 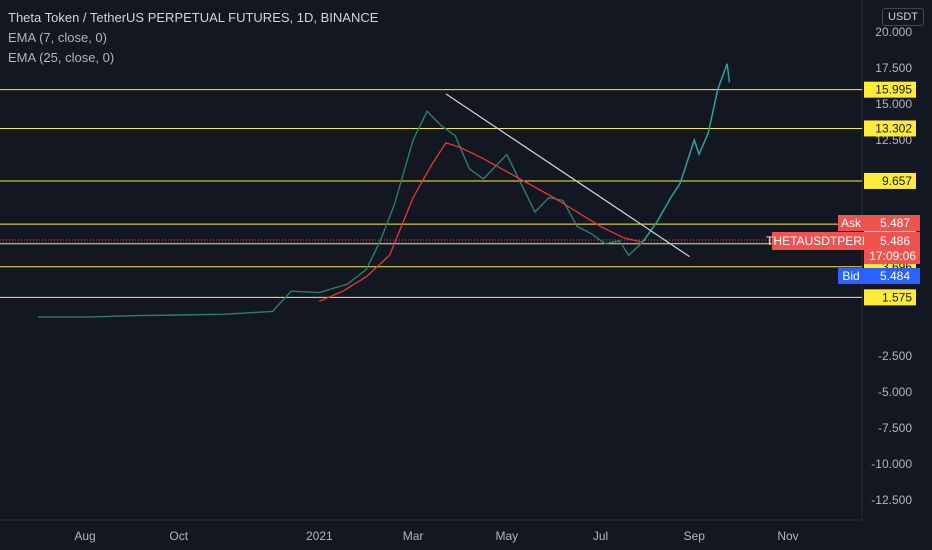 I want to click on x-tick-label: Mar, so click(x=413, y=536).